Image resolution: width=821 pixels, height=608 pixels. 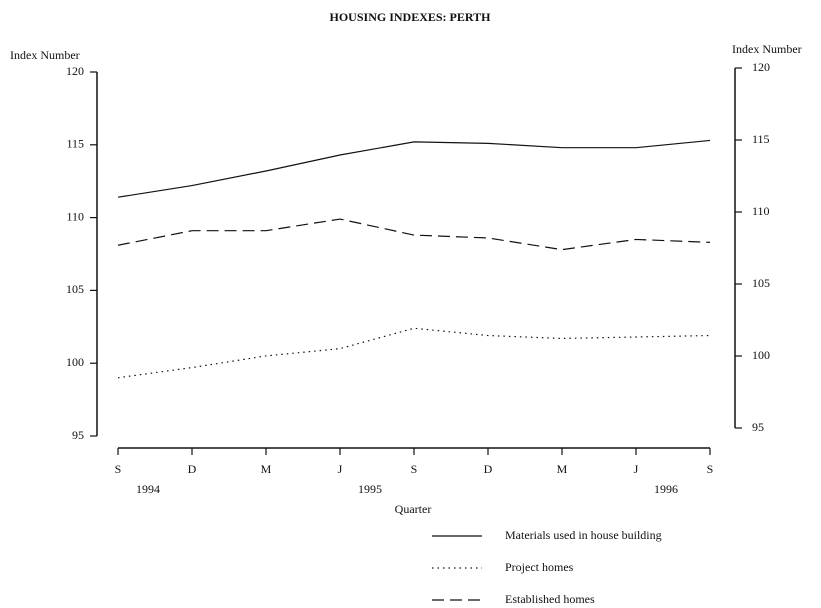 What do you see at coordinates (761, 139) in the screenshot?
I see `y2-tick-label: 115` at bounding box center [761, 139].